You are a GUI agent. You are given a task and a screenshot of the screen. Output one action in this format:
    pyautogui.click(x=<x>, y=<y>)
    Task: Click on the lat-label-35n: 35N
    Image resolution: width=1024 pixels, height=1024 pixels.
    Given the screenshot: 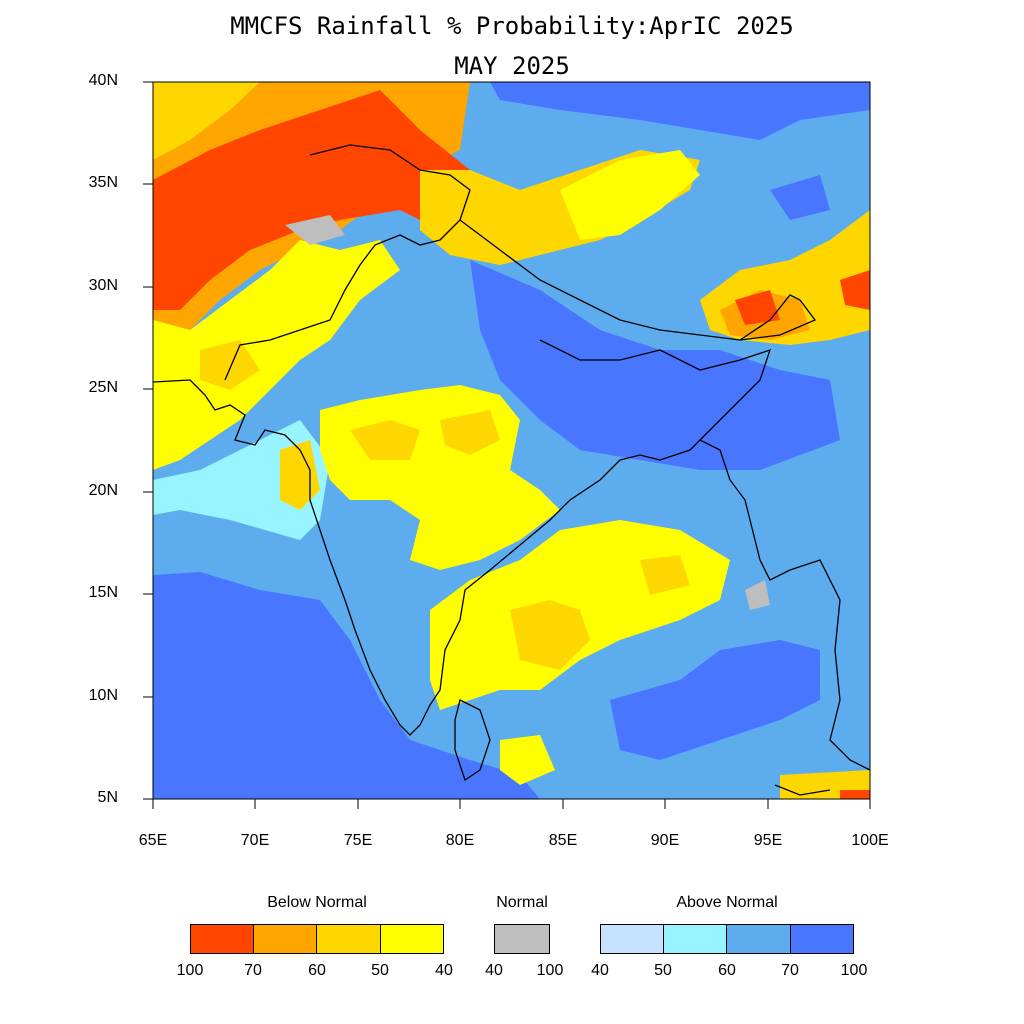 What is the action you would take?
    pyautogui.click(x=103, y=182)
    